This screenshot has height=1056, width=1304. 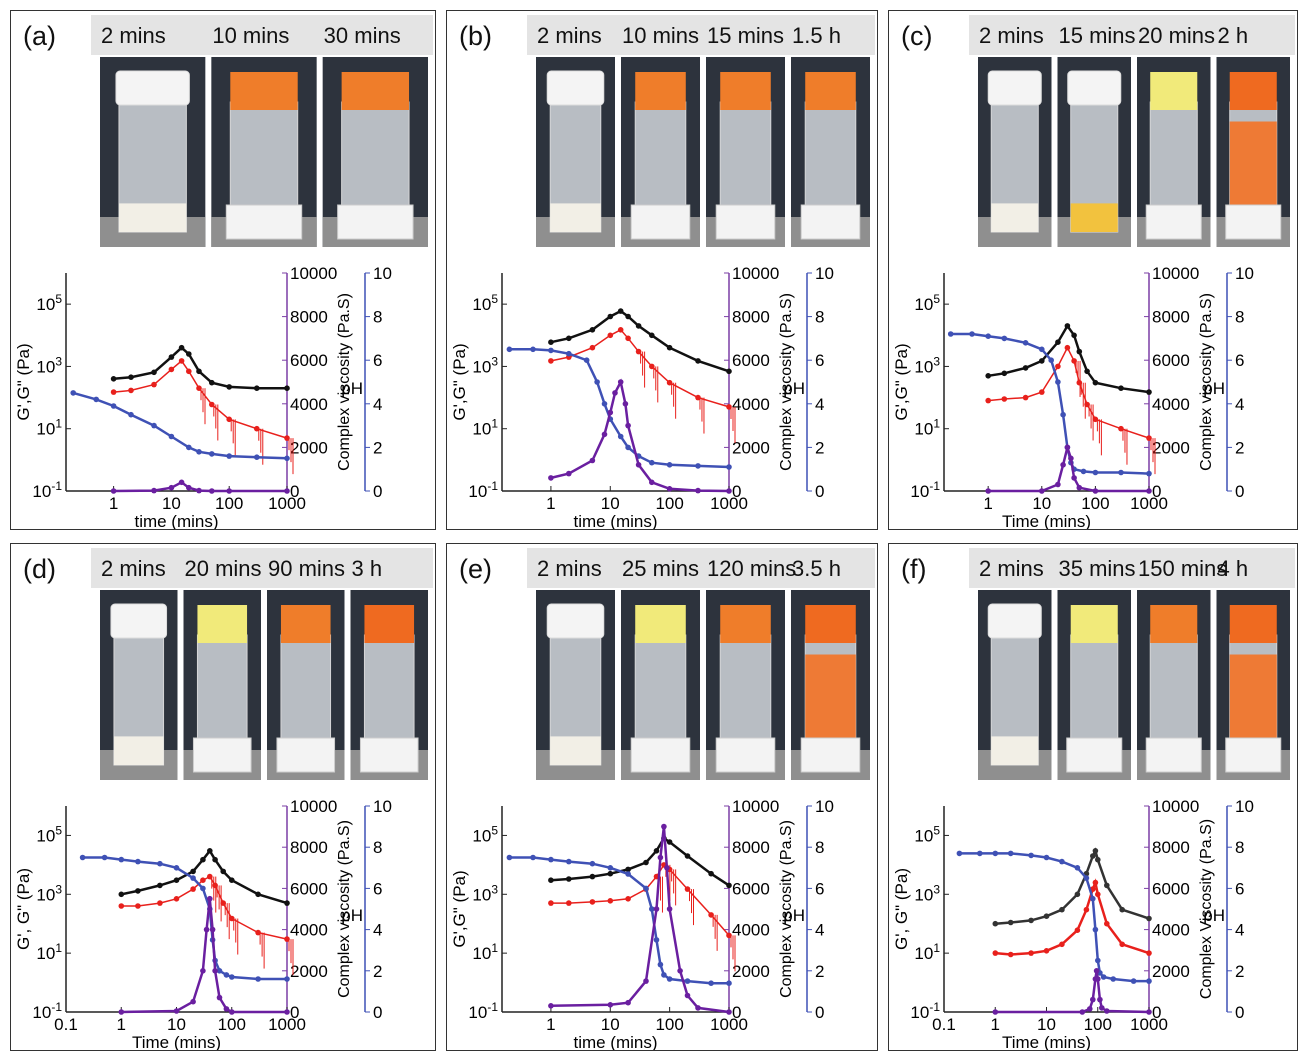 I want to click on timepoint-label: 4 h, so click(x=1233, y=568).